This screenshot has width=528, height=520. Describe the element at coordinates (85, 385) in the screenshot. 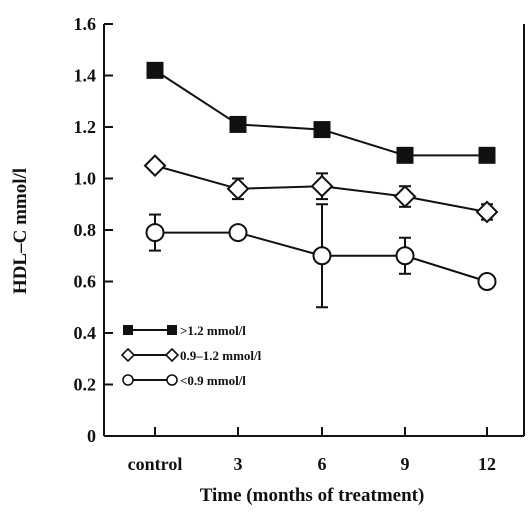

I see `y-tick-label: 0.2` at that location.